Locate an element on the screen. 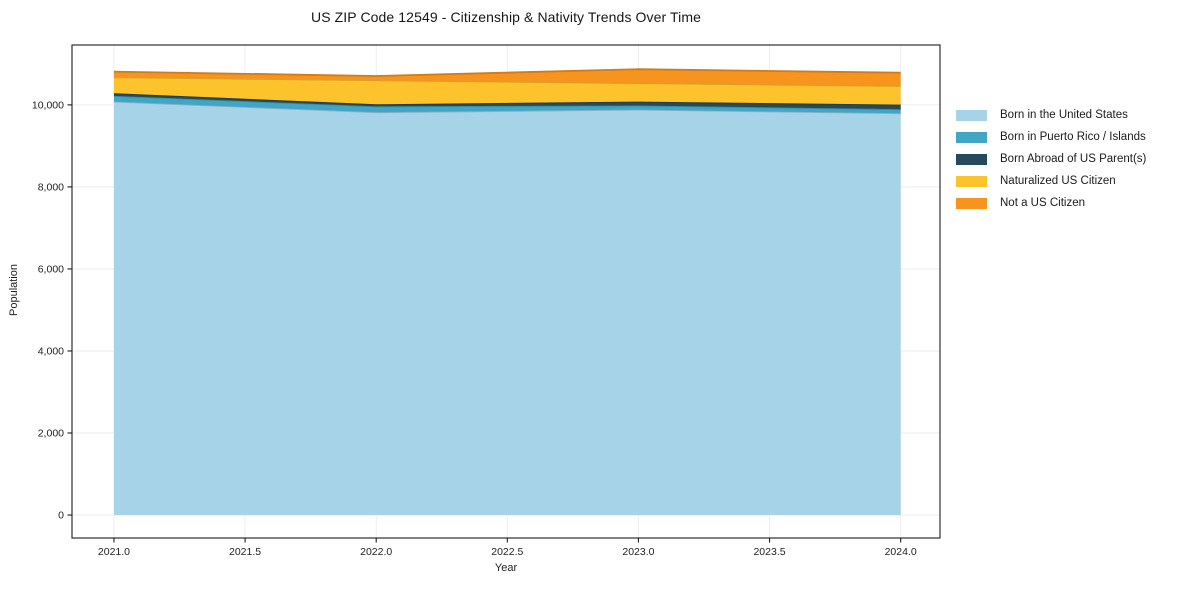 The image size is (1189, 590). legend-label: Born in Puerto Rico / Islands is located at coordinates (1073, 137).